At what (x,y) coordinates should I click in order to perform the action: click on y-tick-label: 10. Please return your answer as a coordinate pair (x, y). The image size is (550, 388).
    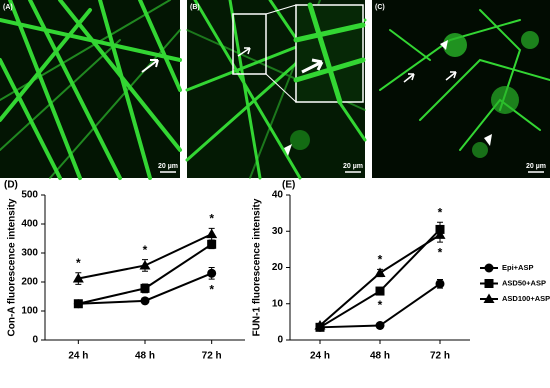
    Looking at the image, I should click on (278, 303).